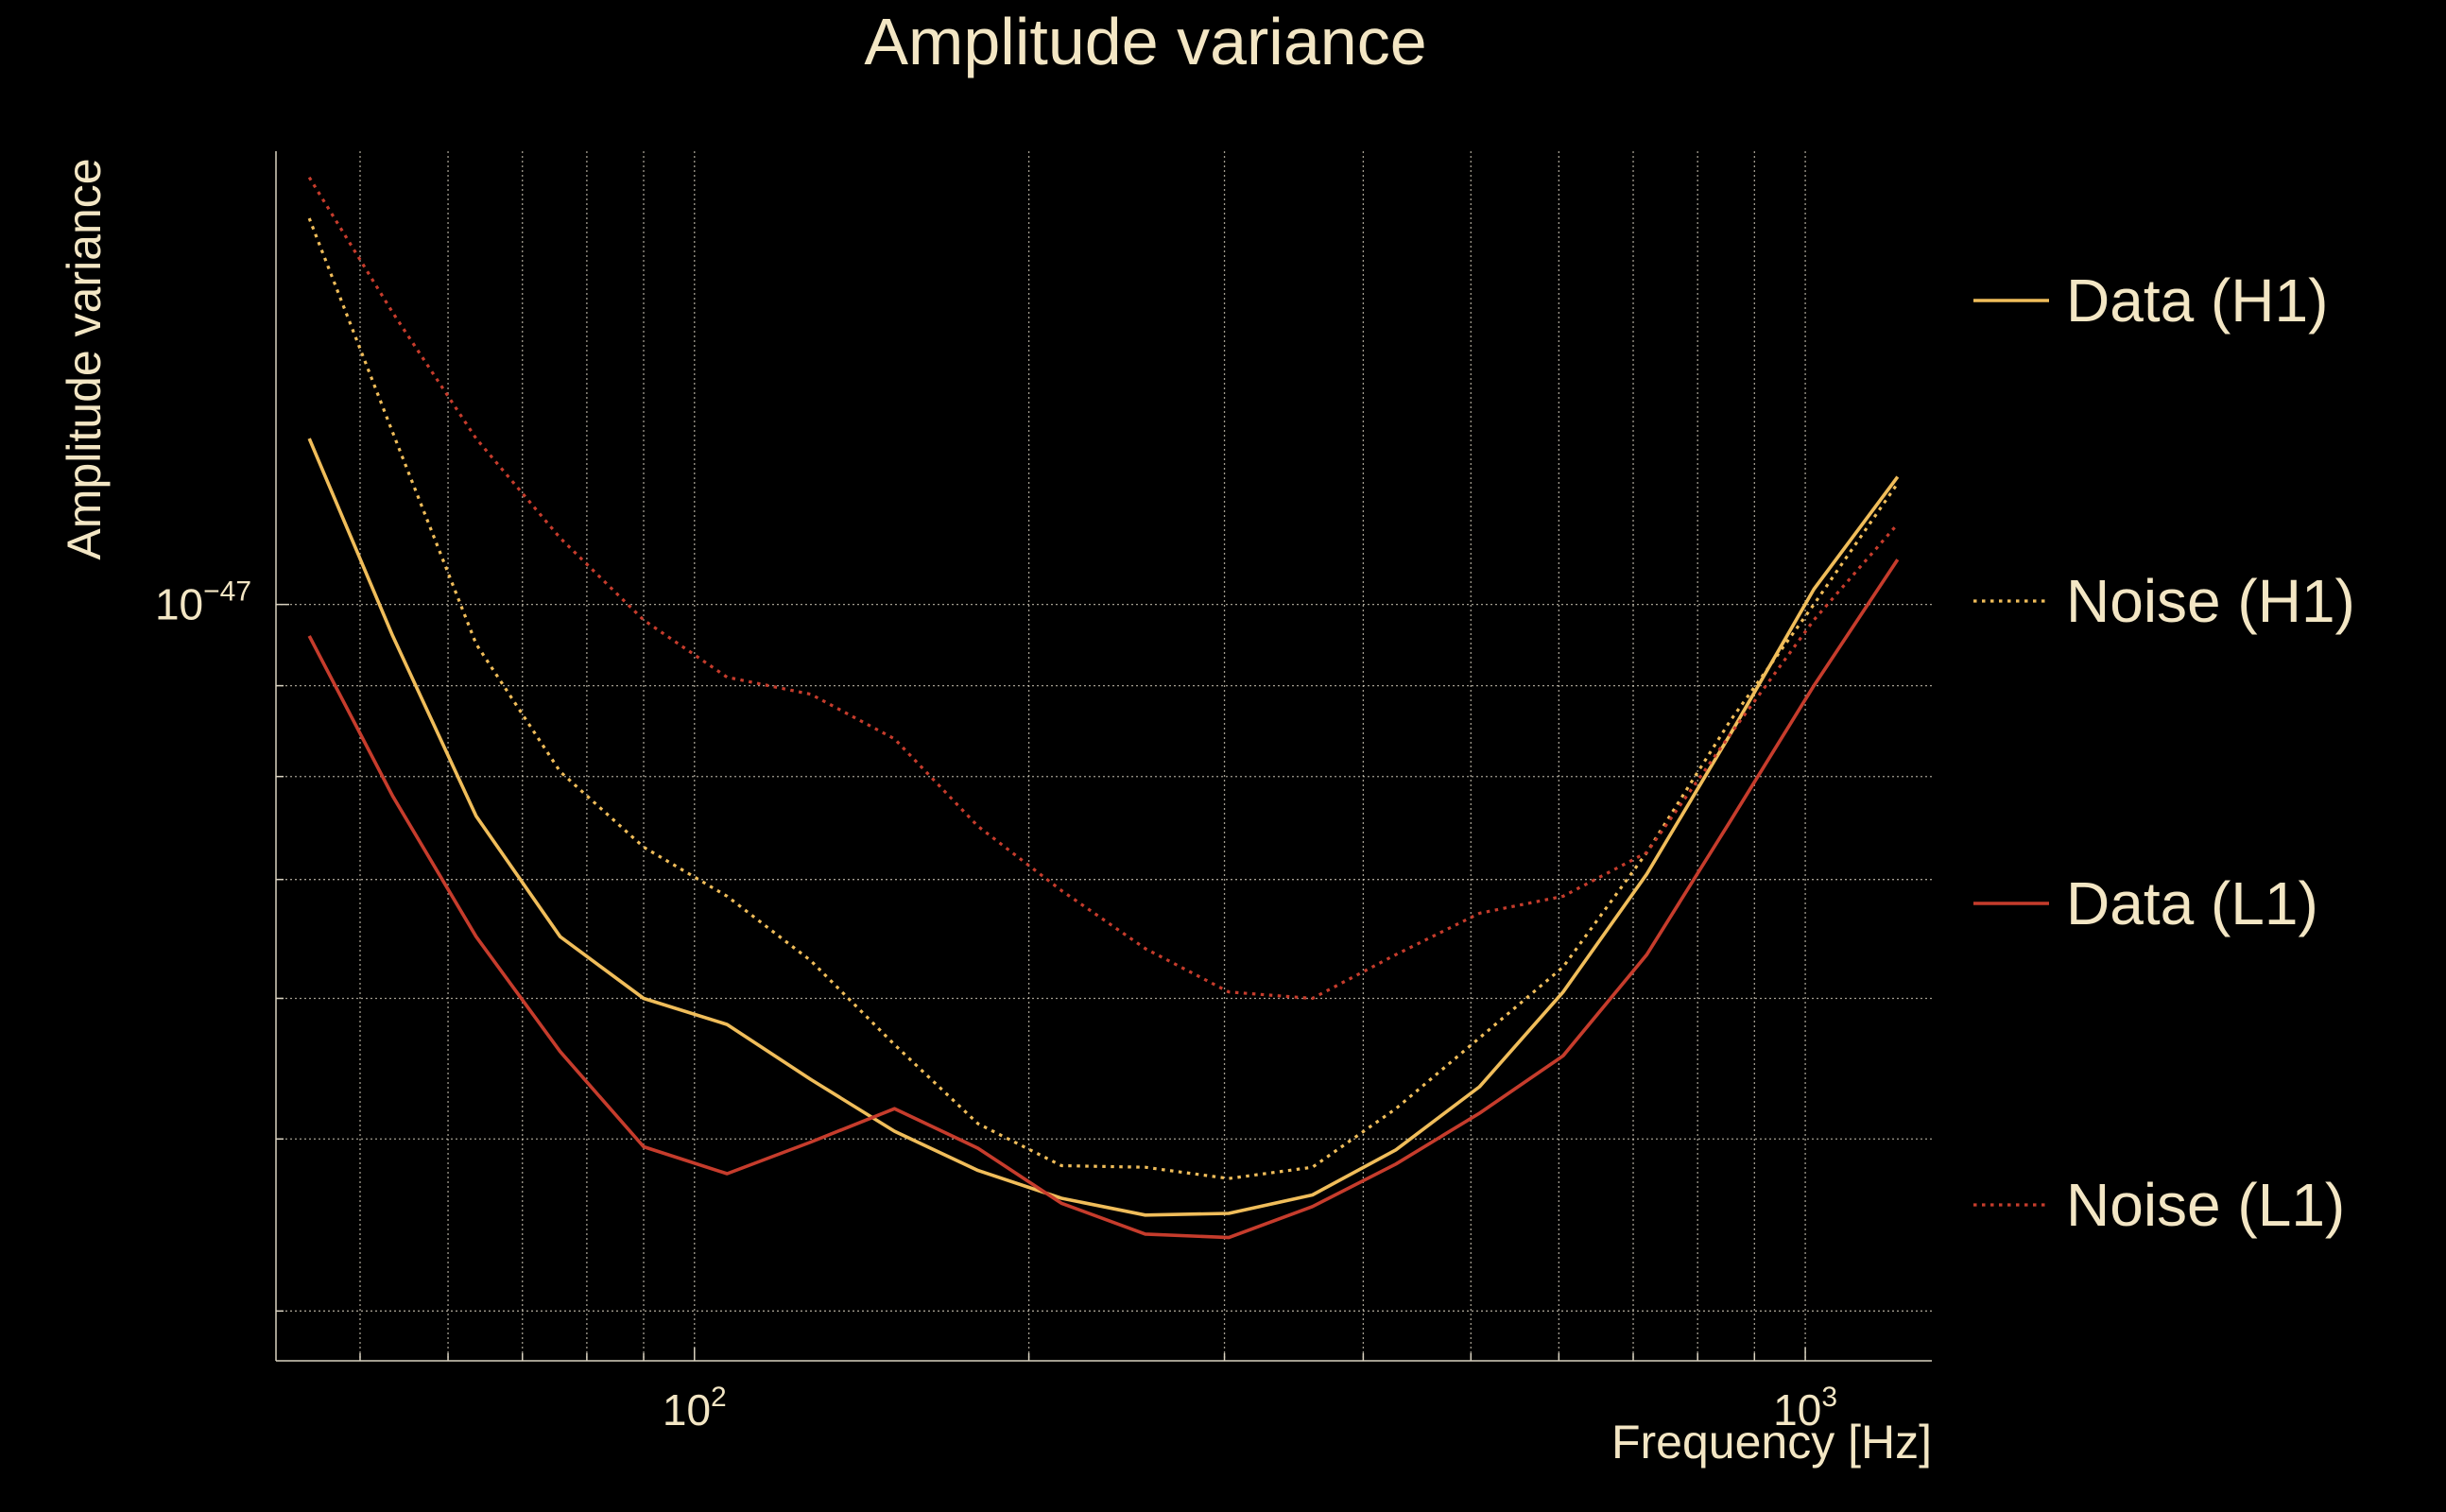 Image resolution: width=2446 pixels, height=1512 pixels. Describe the element at coordinates (695, 1408) in the screenshot. I see `x-tick-label: 10²` at that location.